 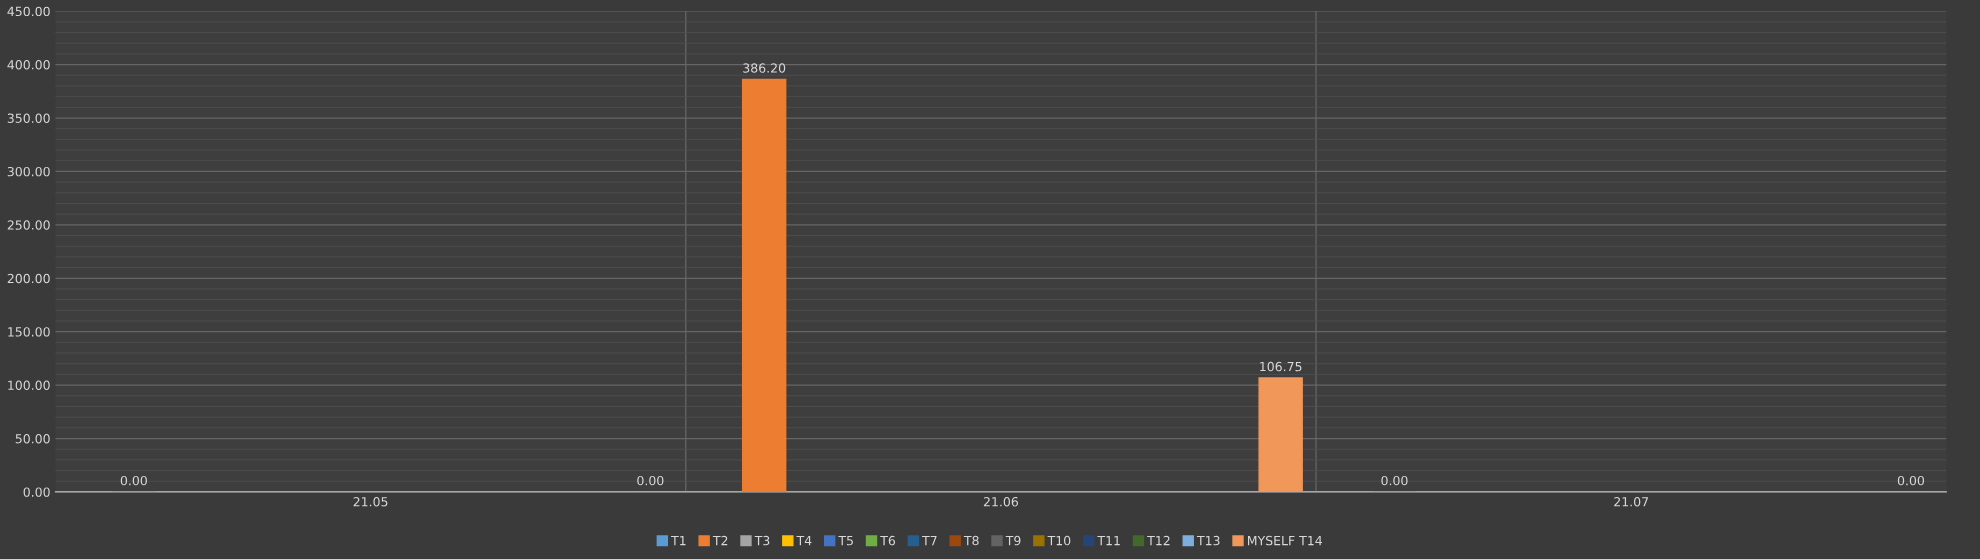 I want to click on y-tick-label: 100.00, so click(x=29, y=385).